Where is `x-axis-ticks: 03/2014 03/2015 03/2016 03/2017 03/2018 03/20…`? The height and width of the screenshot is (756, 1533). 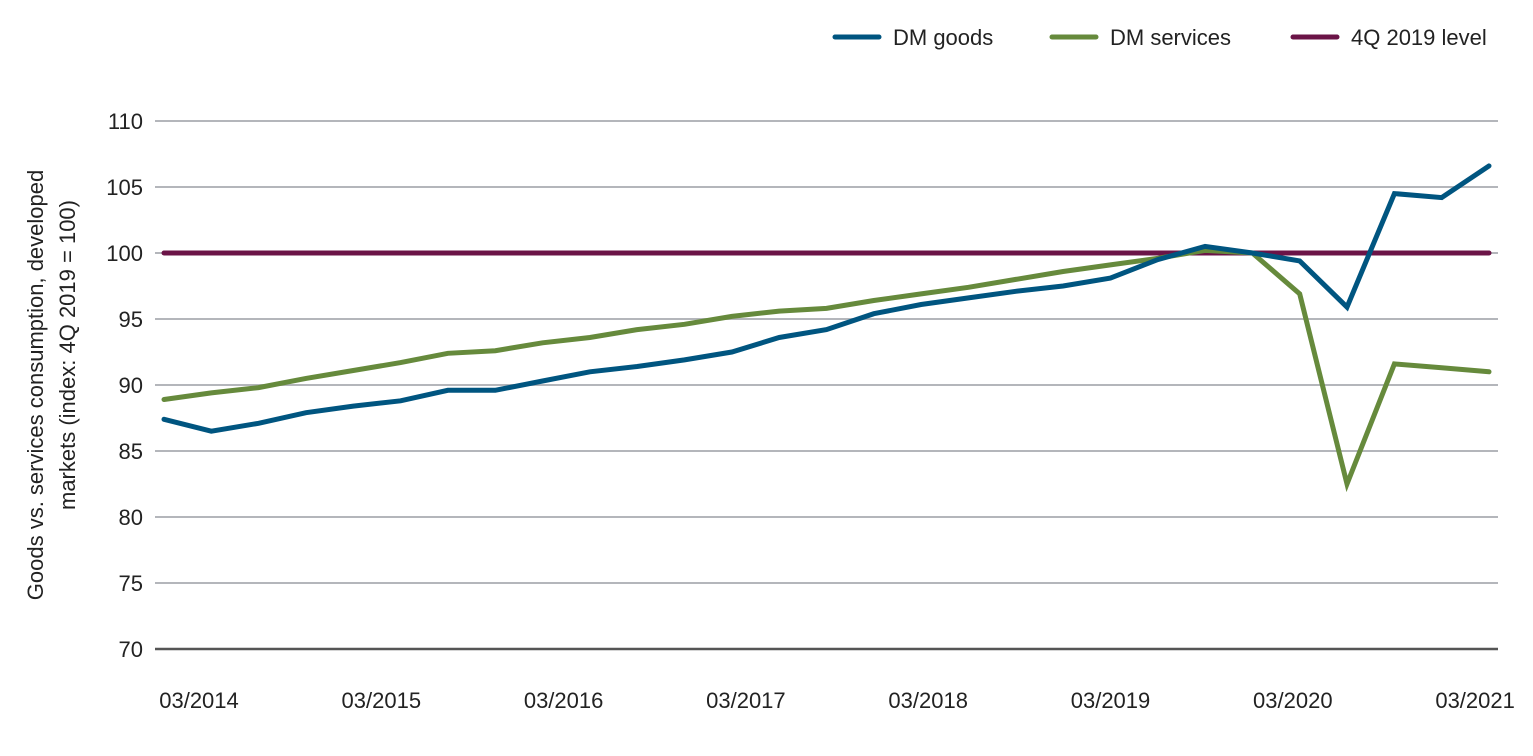 x-axis-ticks: 03/2014 03/2015 03/2016 03/2017 03/2018 03/20… is located at coordinates (837, 700).